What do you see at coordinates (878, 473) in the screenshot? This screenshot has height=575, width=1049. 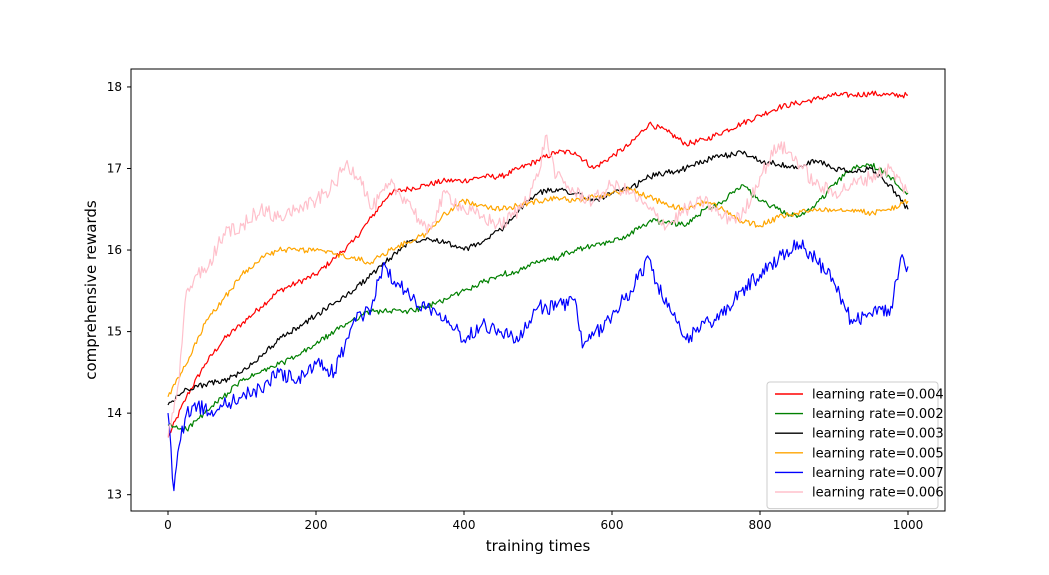 I see `legend-entry-label: learning rate=0.007` at bounding box center [878, 473].